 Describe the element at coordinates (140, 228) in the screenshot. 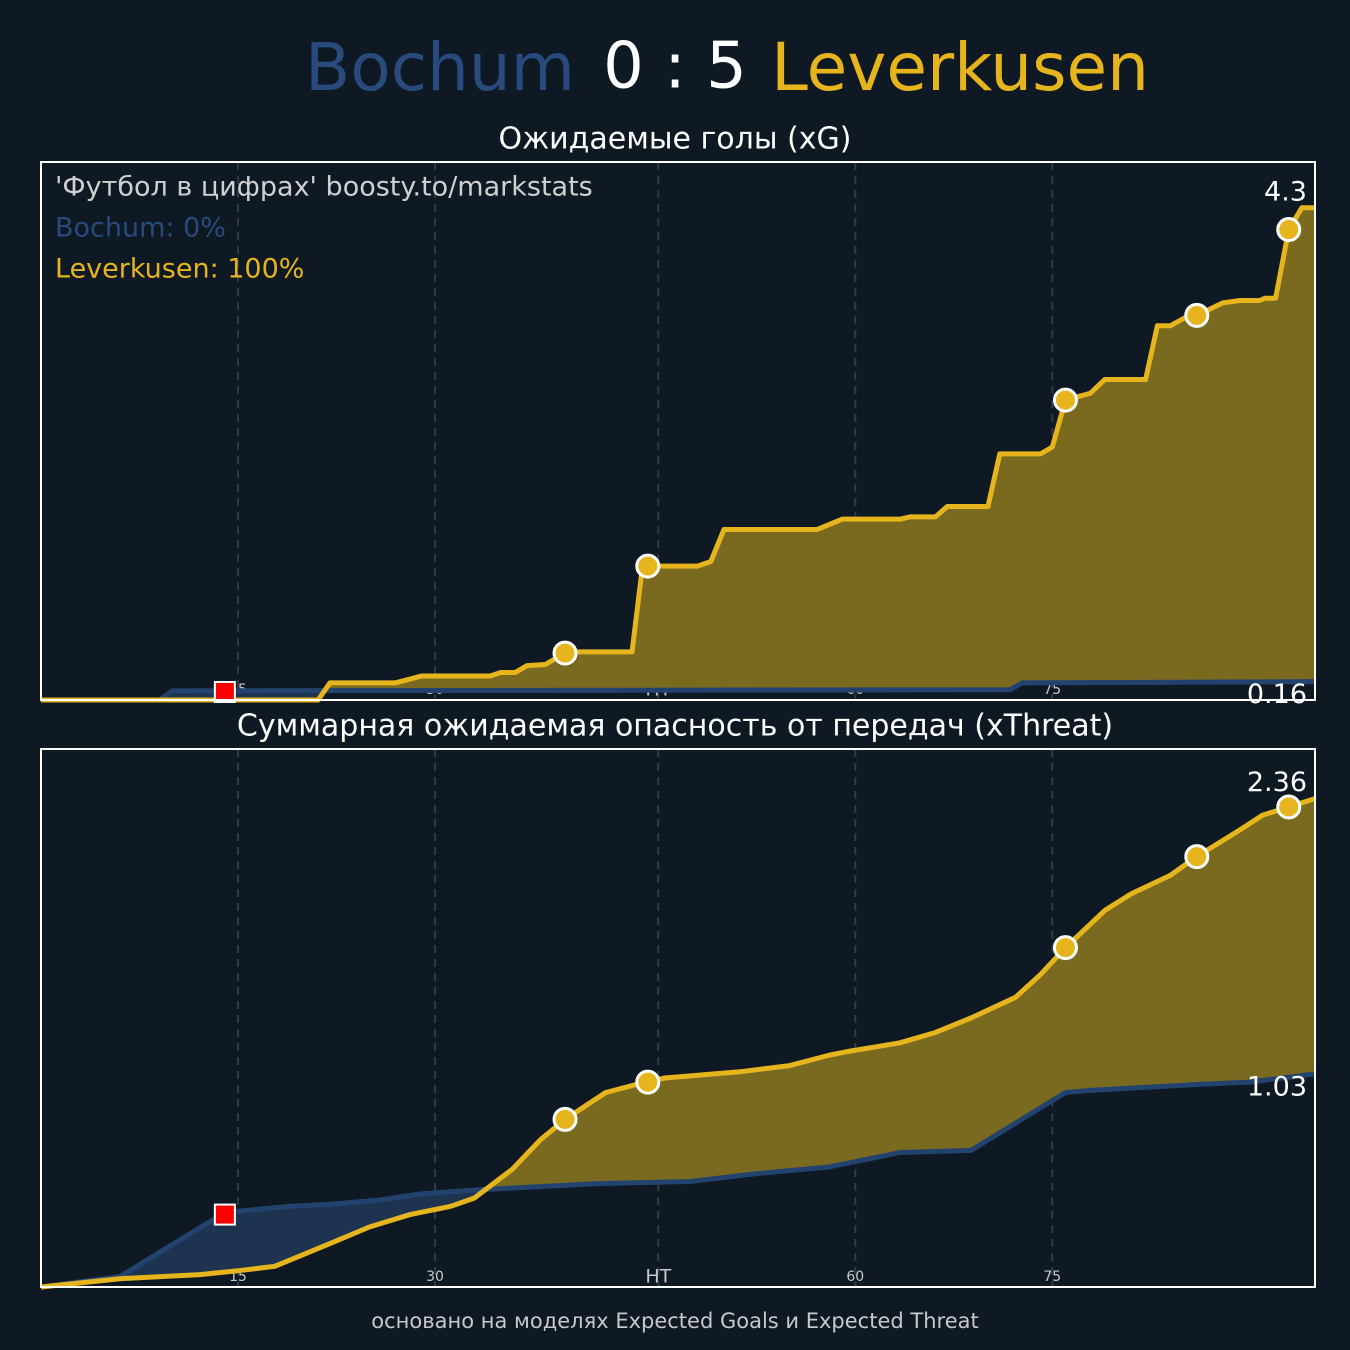

I see `annotation: Bochum: 0%` at that location.